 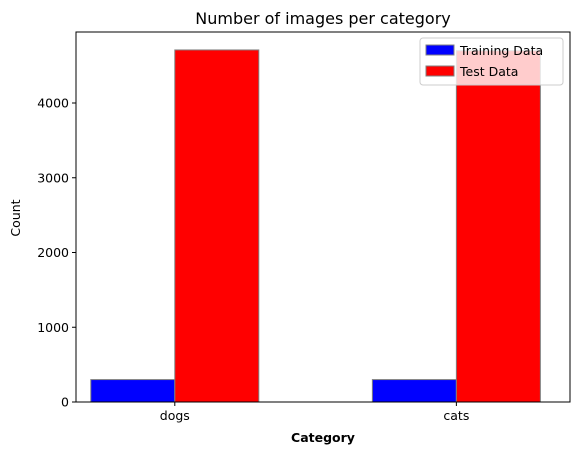 What do you see at coordinates (501, 50) in the screenshot?
I see `legend-label: Training Data` at bounding box center [501, 50].